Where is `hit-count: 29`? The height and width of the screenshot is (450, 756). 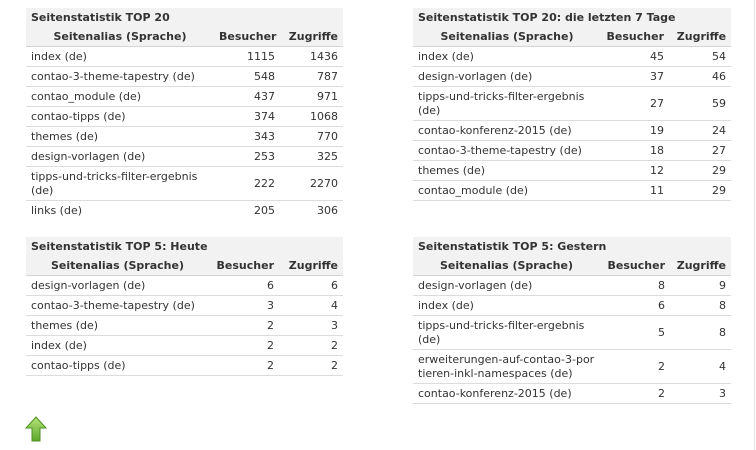
hit-count: 29 is located at coordinates (700, 190).